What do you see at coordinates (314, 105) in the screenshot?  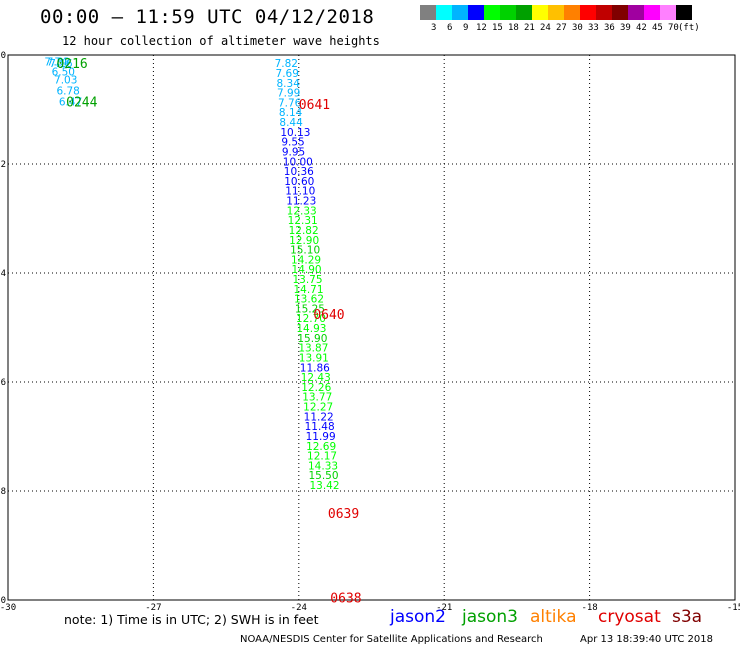 I see `pass-time-label: 0641` at bounding box center [314, 105].